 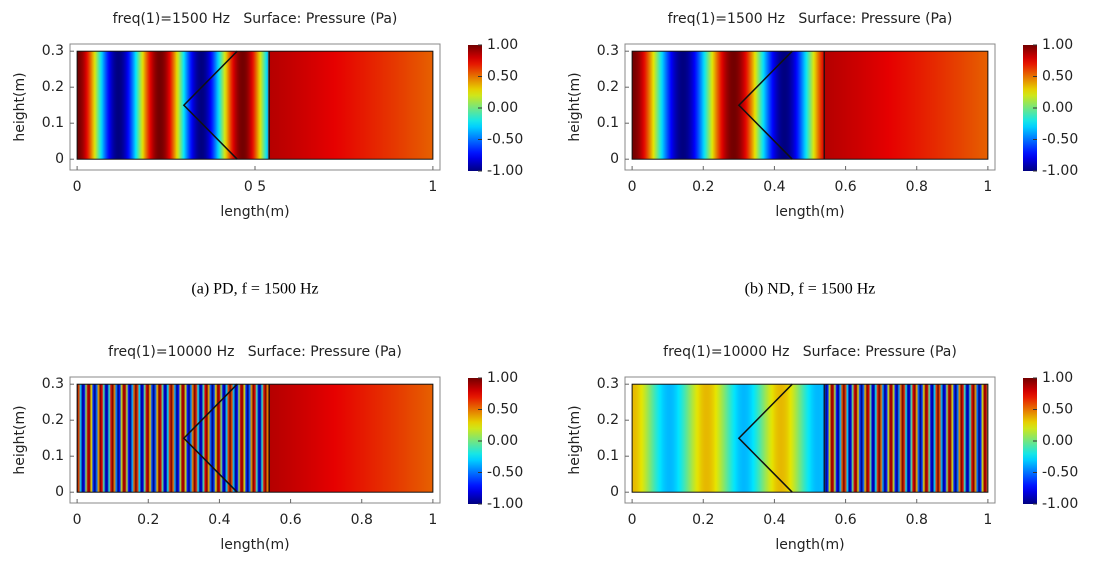 What do you see at coordinates (810, 289) in the screenshot?
I see `caption: (b) ND, f = 1500 Hz` at bounding box center [810, 289].